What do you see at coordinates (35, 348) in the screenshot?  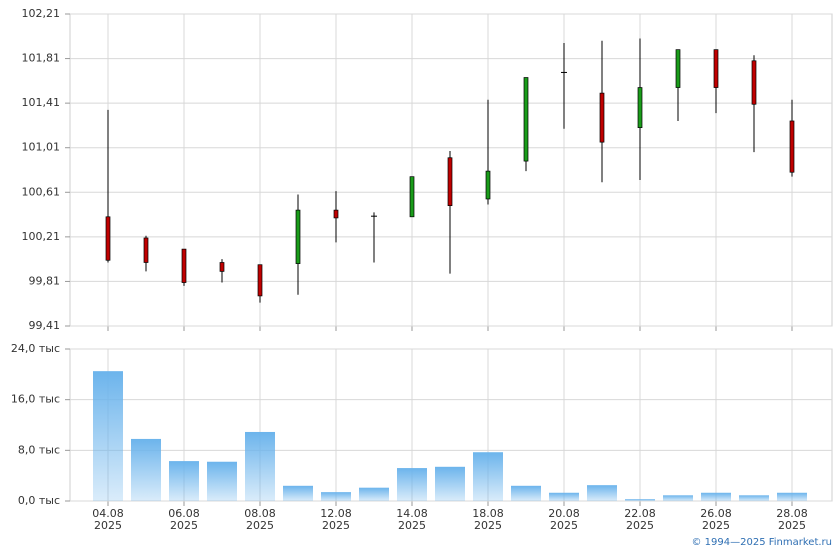 I see `y-tick-label: 24,0 тыс` at bounding box center [35, 348].